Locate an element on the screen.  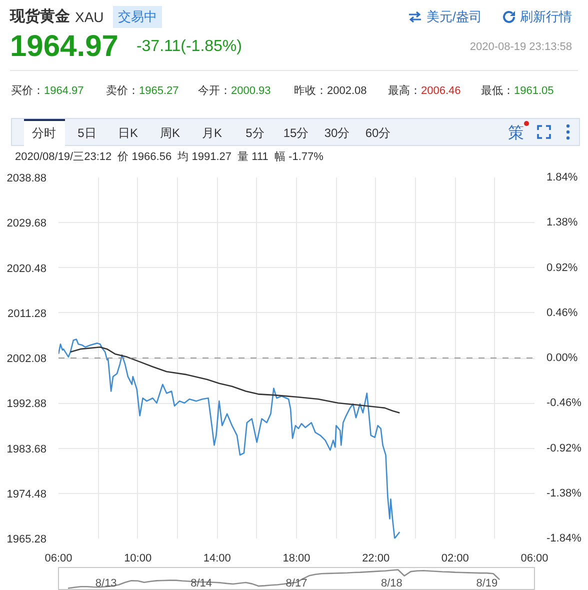
chart-title: 现货黄金 is located at coordinates (40, 17).